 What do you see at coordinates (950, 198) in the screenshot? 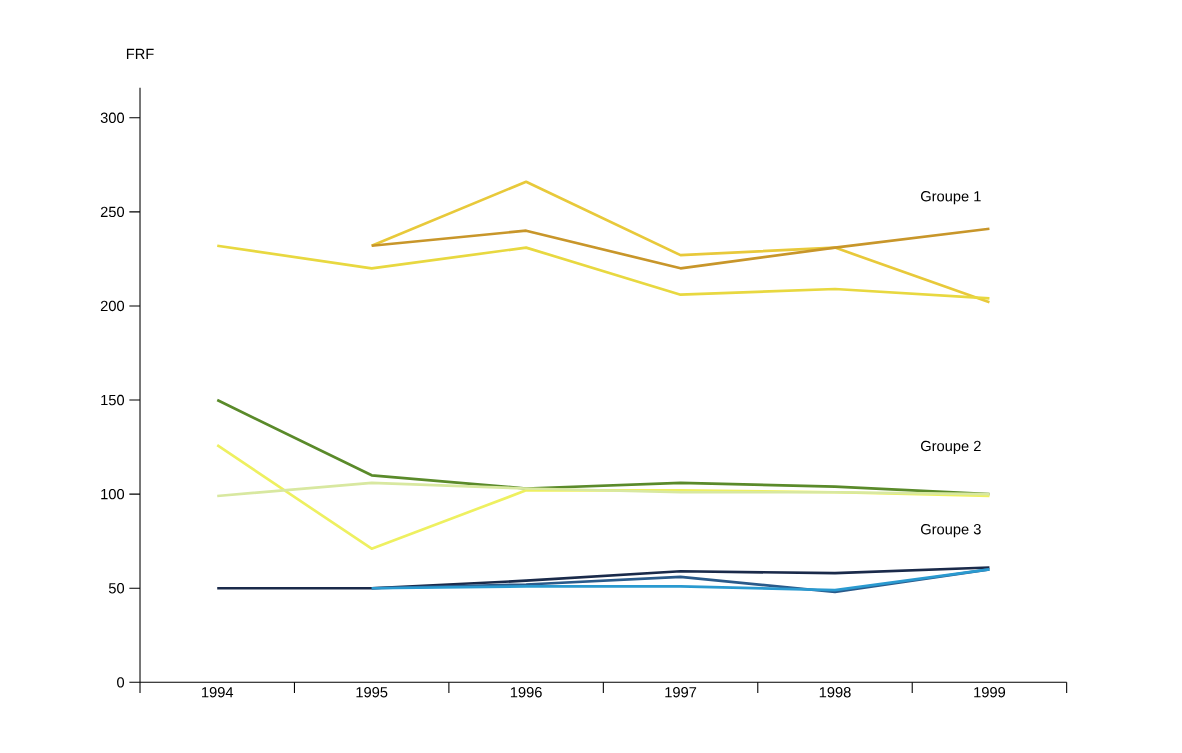
I see `annotation: Groupe 1` at bounding box center [950, 198].